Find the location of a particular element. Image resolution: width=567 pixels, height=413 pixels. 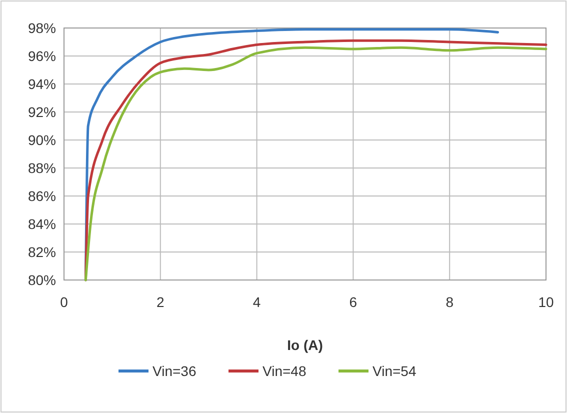

legend-label: Vin=54 is located at coordinates (394, 371).